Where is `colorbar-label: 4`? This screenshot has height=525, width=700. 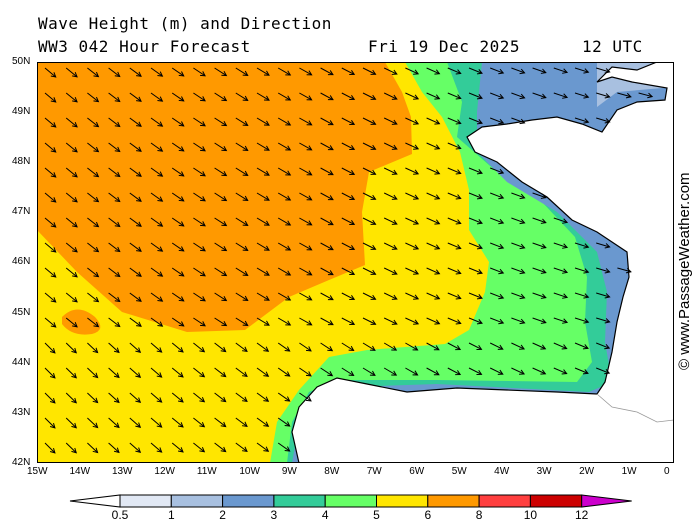
colorbar-label: 4 is located at coordinates (325, 515).